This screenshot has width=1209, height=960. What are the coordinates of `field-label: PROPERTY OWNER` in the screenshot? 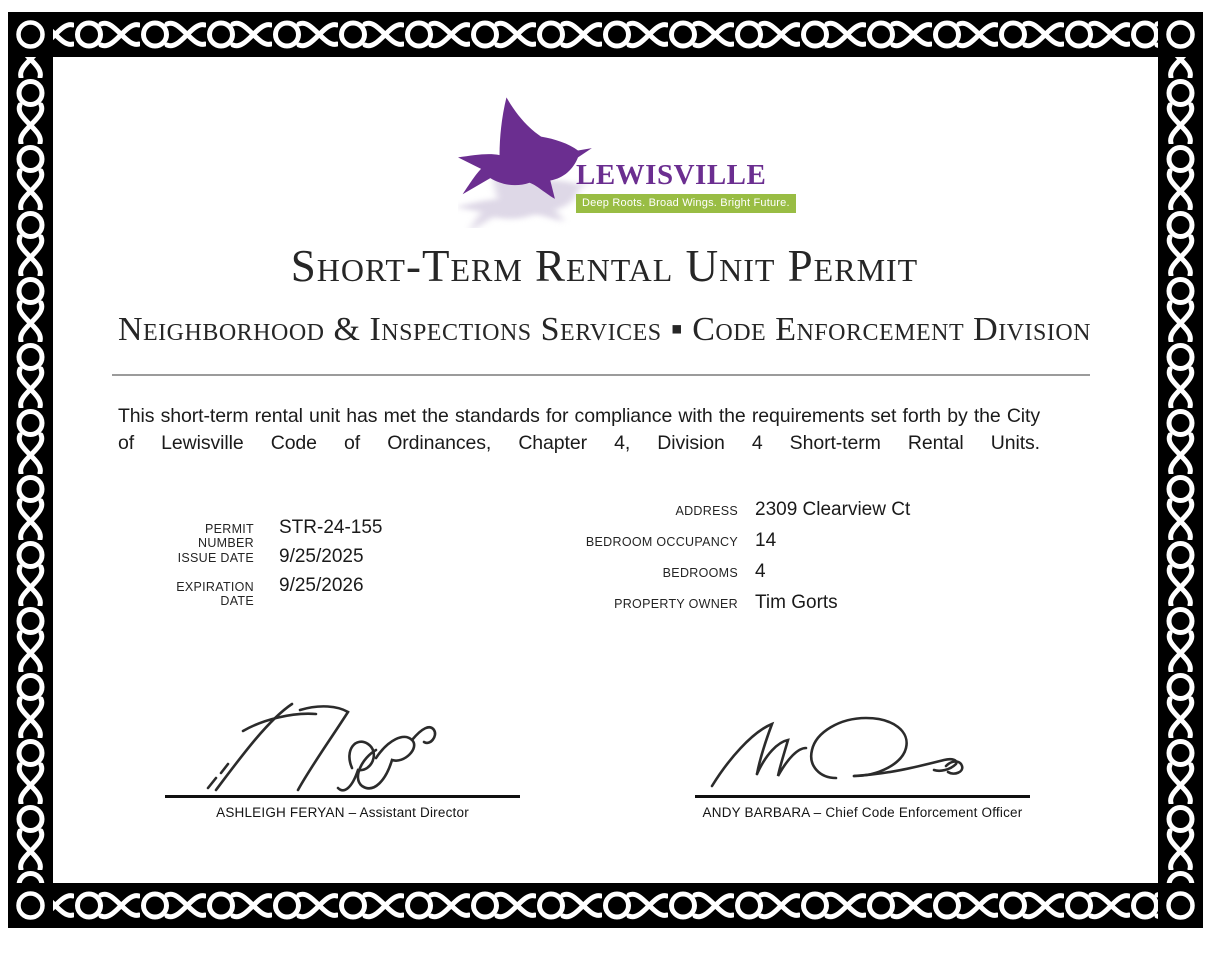 It's located at (676, 604).